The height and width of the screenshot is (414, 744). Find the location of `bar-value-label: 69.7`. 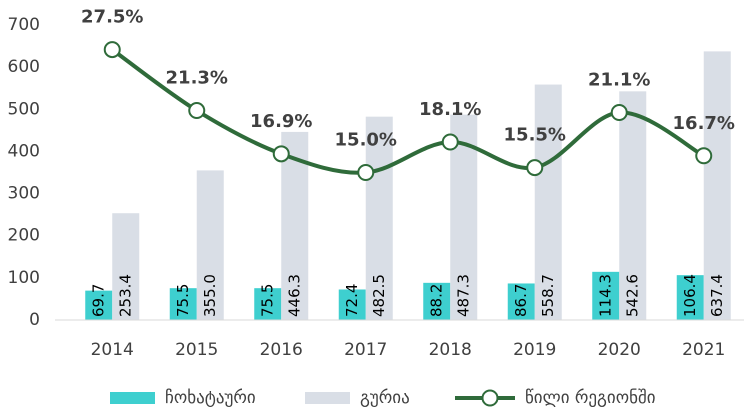

bar-value-label: 69.7 is located at coordinates (98, 300).